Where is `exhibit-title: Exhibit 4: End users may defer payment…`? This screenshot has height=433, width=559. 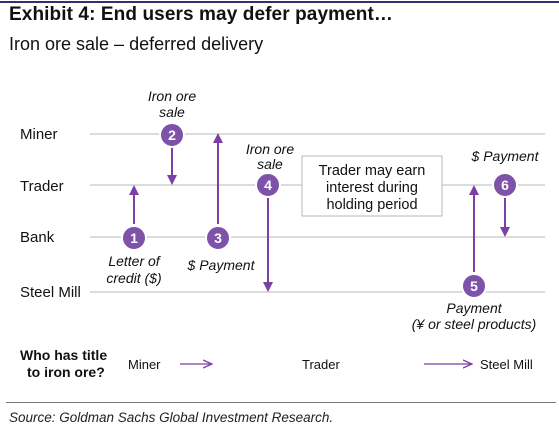
exhibit-title: Exhibit 4: End users may defer payment… is located at coordinates (201, 14).